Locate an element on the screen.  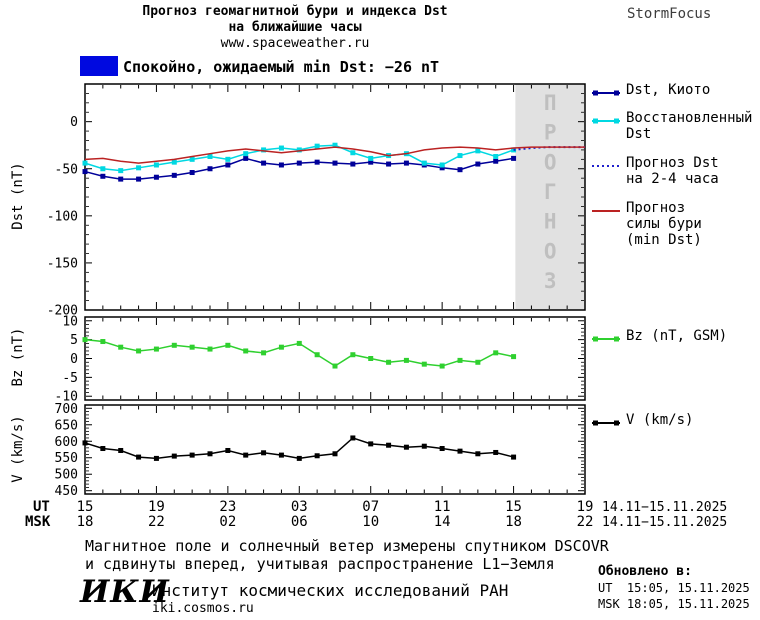
legend-sample-bz-icon is located at coordinates (606, 339).